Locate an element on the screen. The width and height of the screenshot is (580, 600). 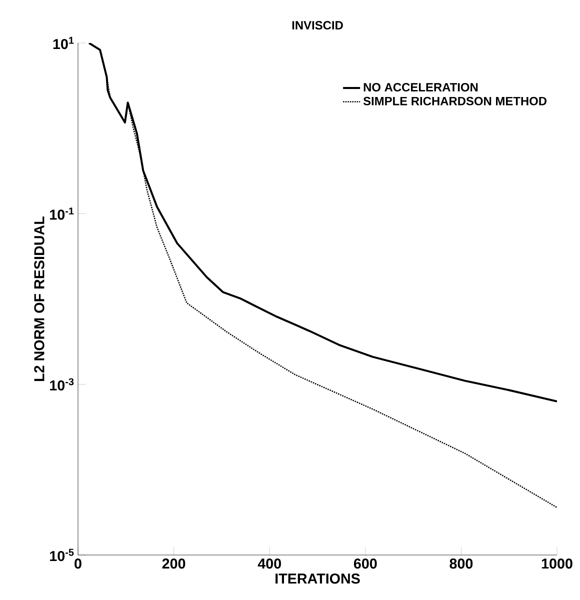
legend-label: SIMPLE RICHARDSON METHOD is located at coordinates (455, 101).